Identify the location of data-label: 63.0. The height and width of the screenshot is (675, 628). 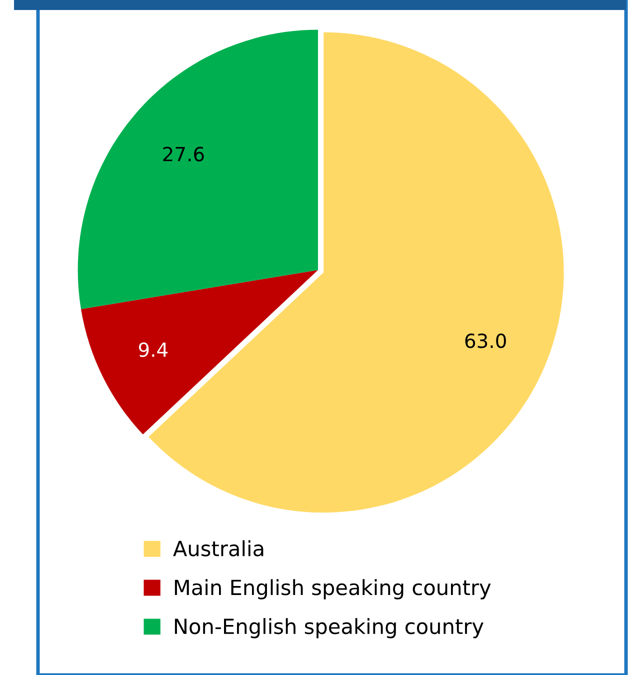
(485, 340).